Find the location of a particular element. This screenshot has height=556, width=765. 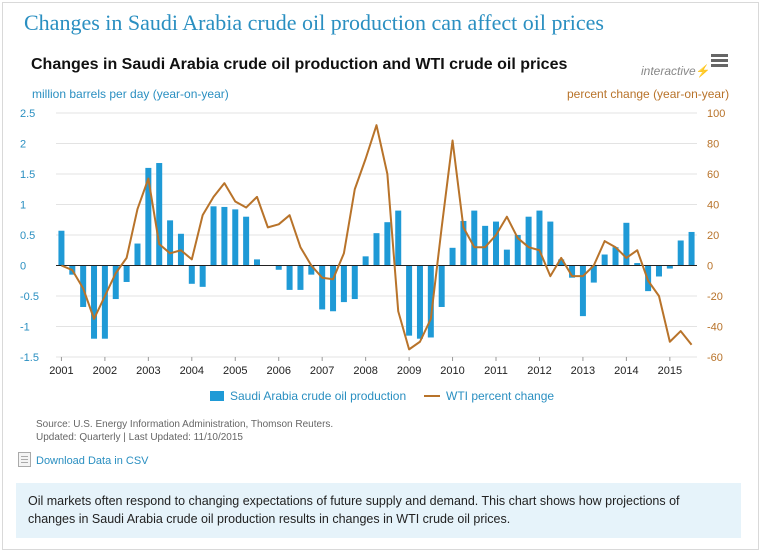

x-tick: 2004 is located at coordinates (192, 371).